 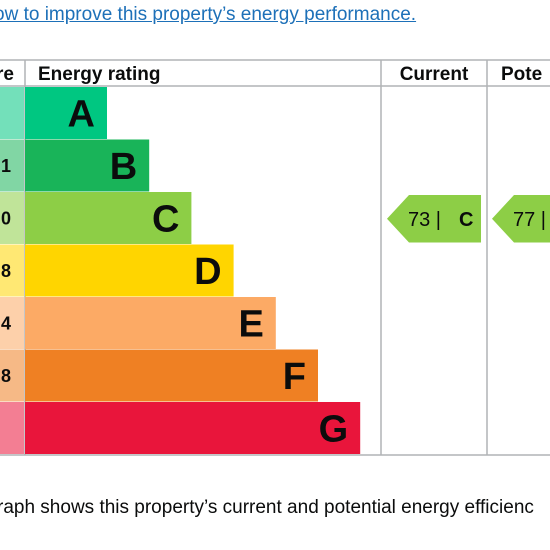 I want to click on band-letter-b: B, so click(x=123, y=167).